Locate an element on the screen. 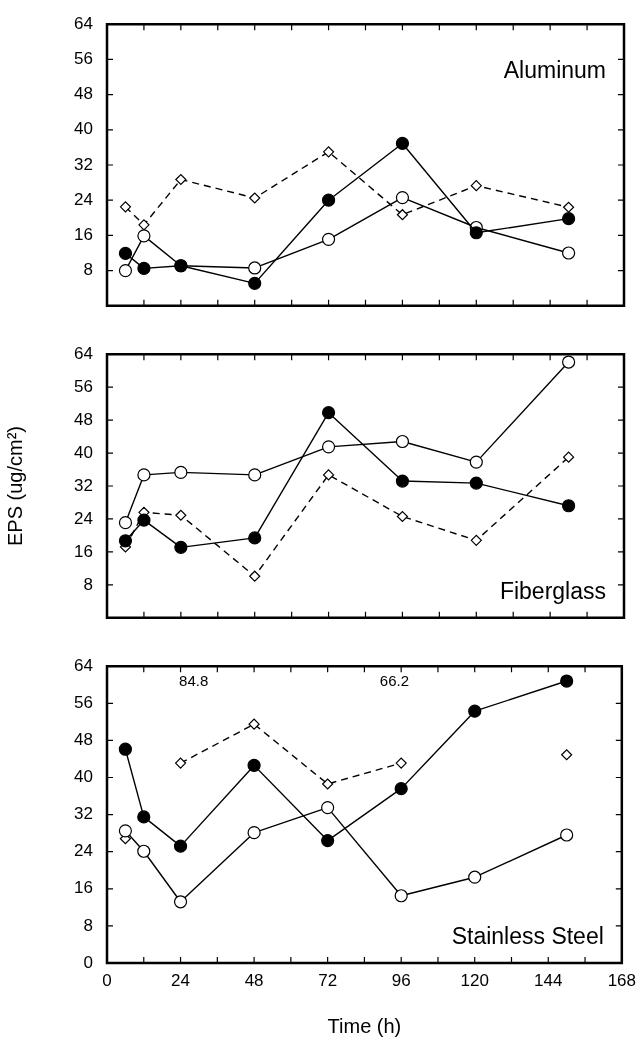 This screenshot has width=644, height=1043. text: Fiberglass is located at coordinates (552, 590).